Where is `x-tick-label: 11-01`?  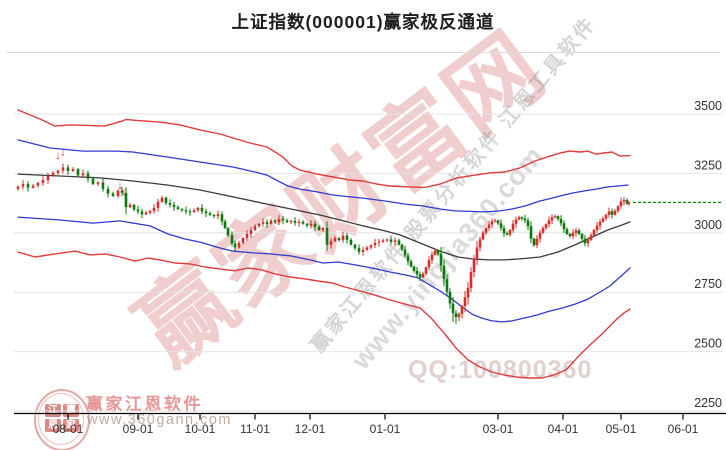 x-tick-label: 11-01 is located at coordinates (255, 429).